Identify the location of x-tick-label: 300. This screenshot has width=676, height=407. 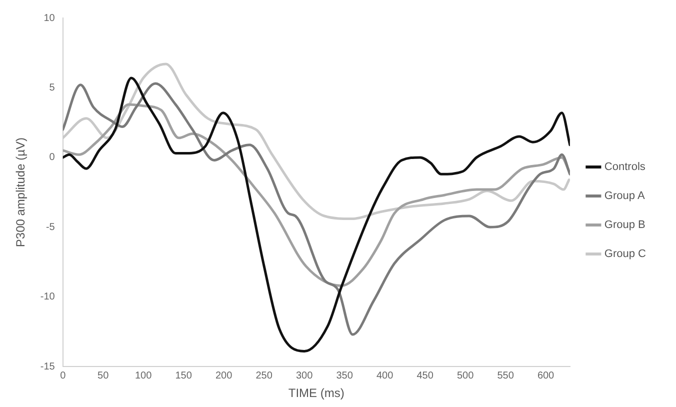
(305, 376).